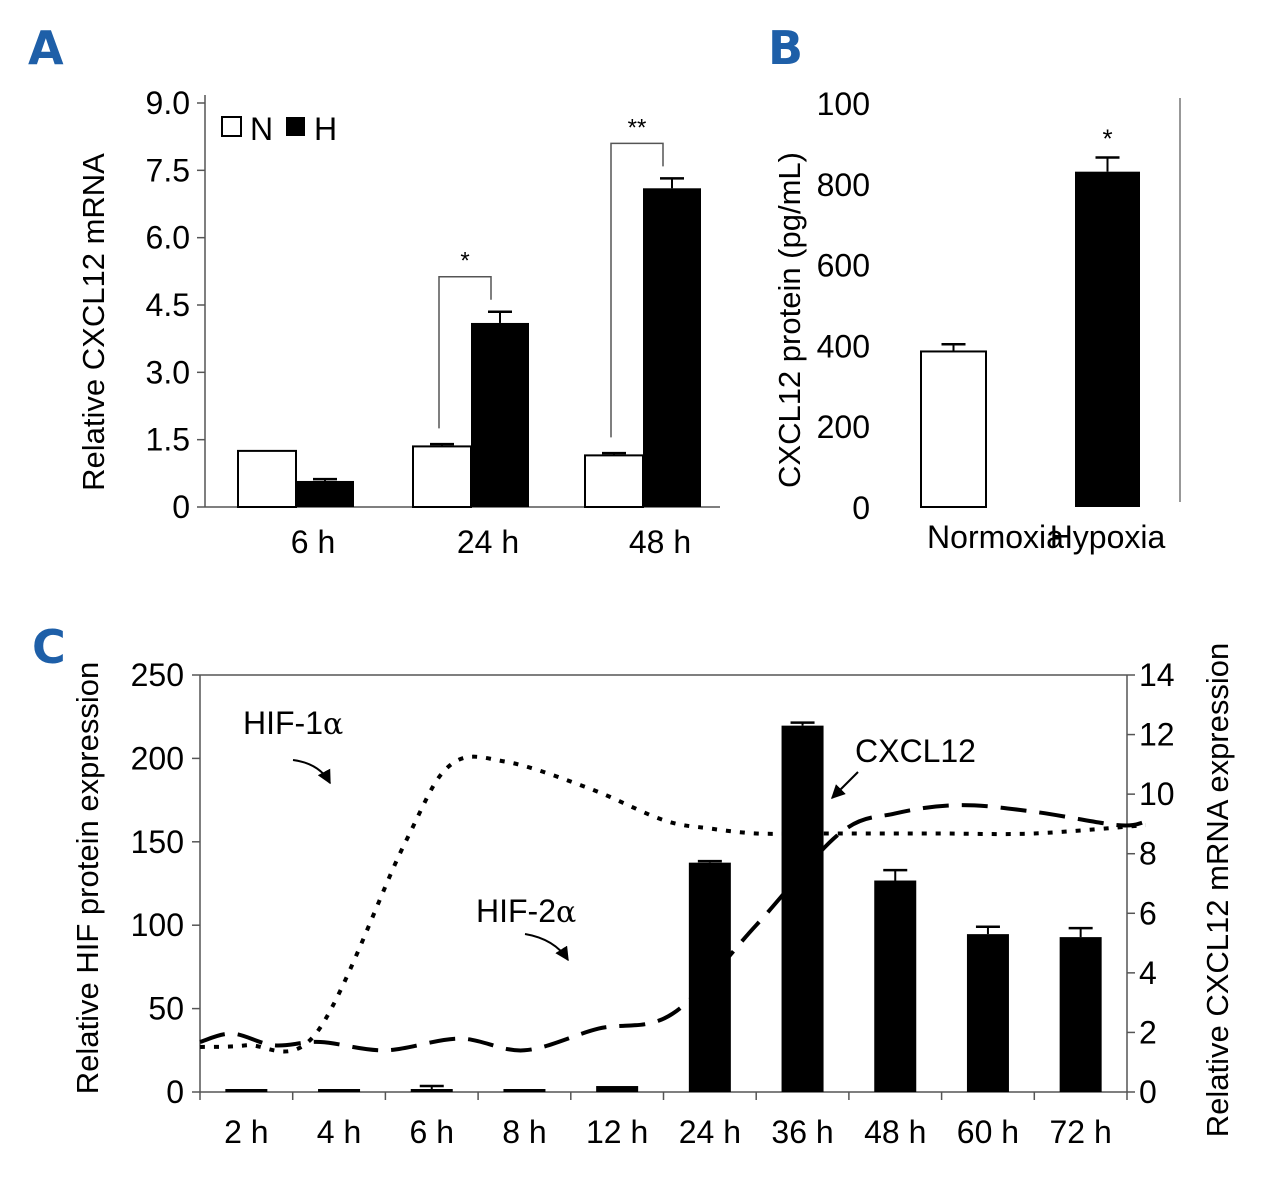  Describe the element at coordinates (488, 542) in the screenshot. I see `panel-a-x-tick-label: 24 h` at that location.